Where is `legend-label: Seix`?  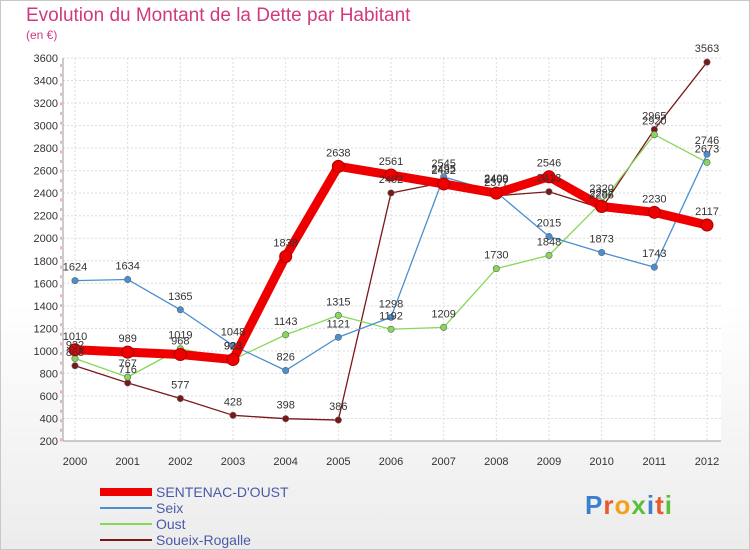 legend-label: Seix is located at coordinates (170, 508).